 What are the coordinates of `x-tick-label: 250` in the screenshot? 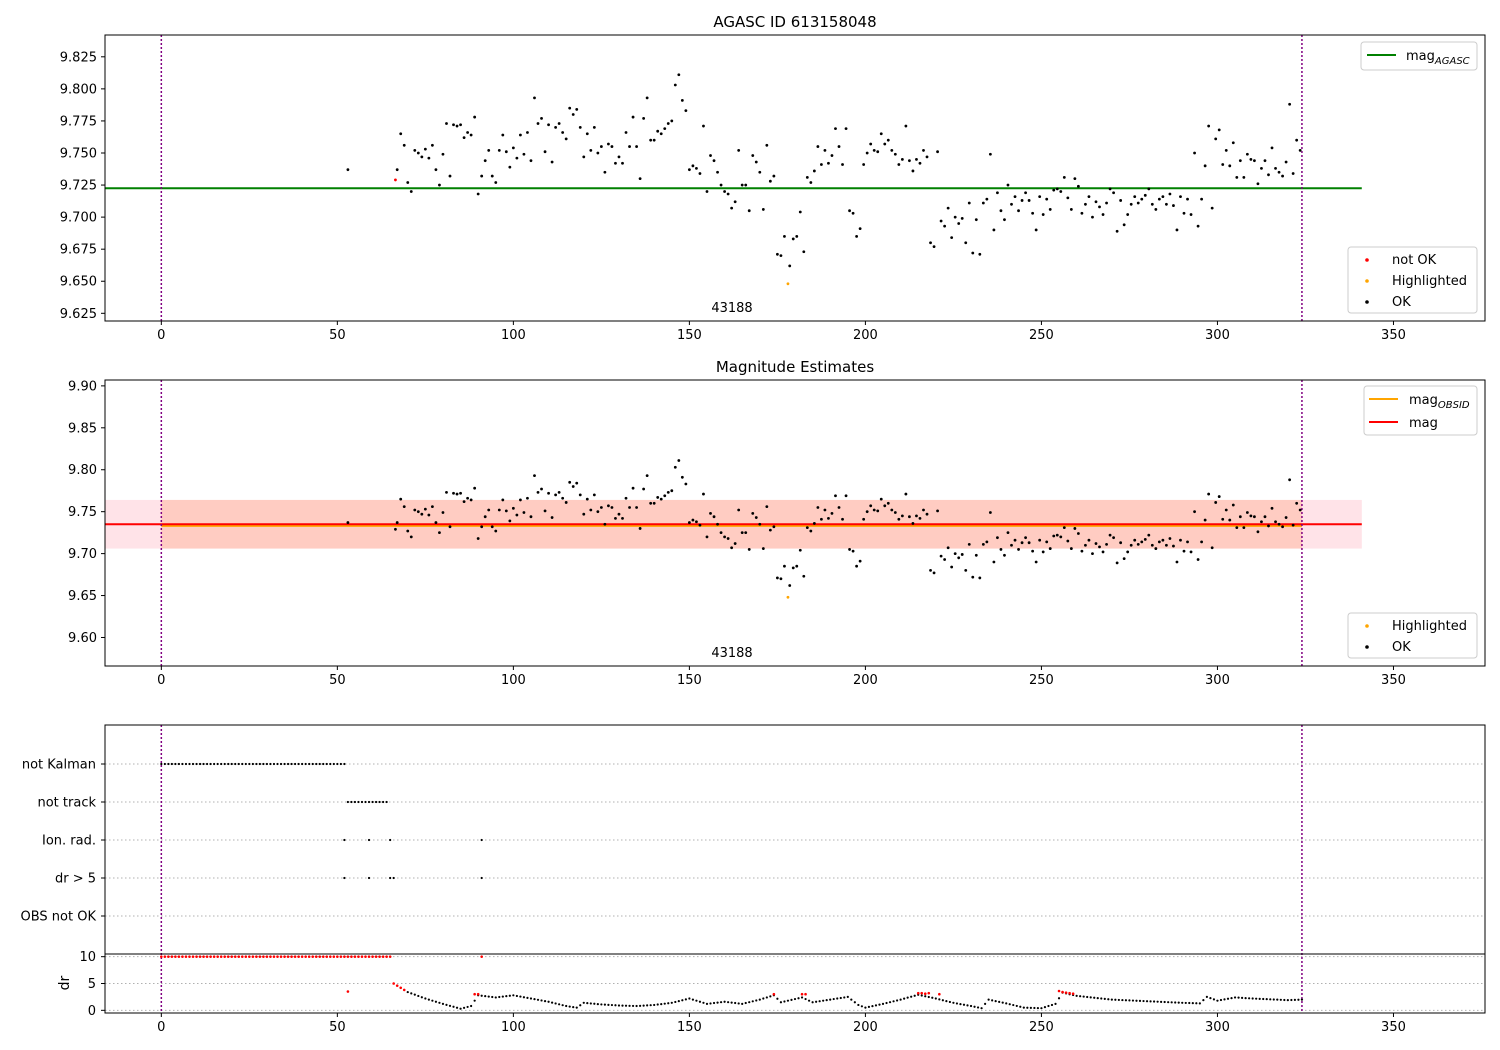 It's located at (1041, 680).